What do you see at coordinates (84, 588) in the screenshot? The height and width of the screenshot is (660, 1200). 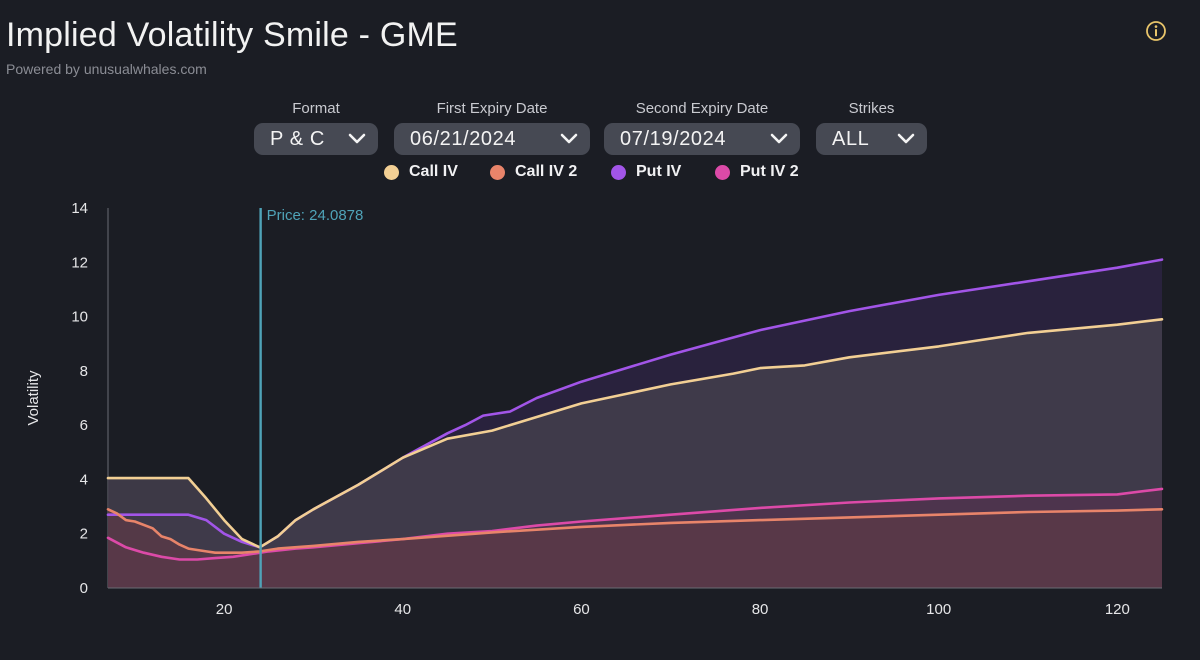 I see `y-tick-label: 0` at bounding box center [84, 588].